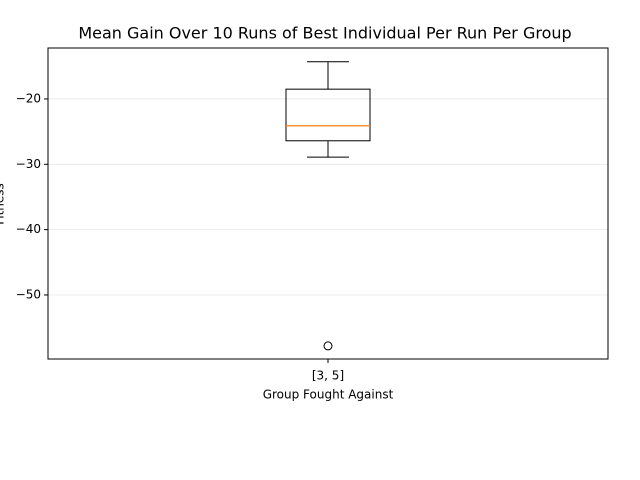 This screenshot has width=640, height=480. What do you see at coordinates (328, 376) in the screenshot?
I see `x-tick-label: [3, 5]` at bounding box center [328, 376].